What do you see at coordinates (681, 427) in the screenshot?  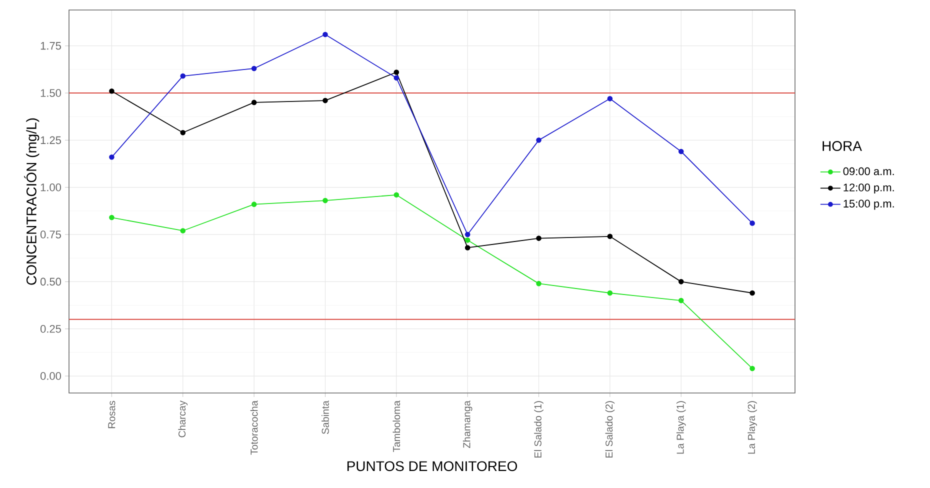 I see `x-tick-label: La Playa (1)` at bounding box center [681, 427].